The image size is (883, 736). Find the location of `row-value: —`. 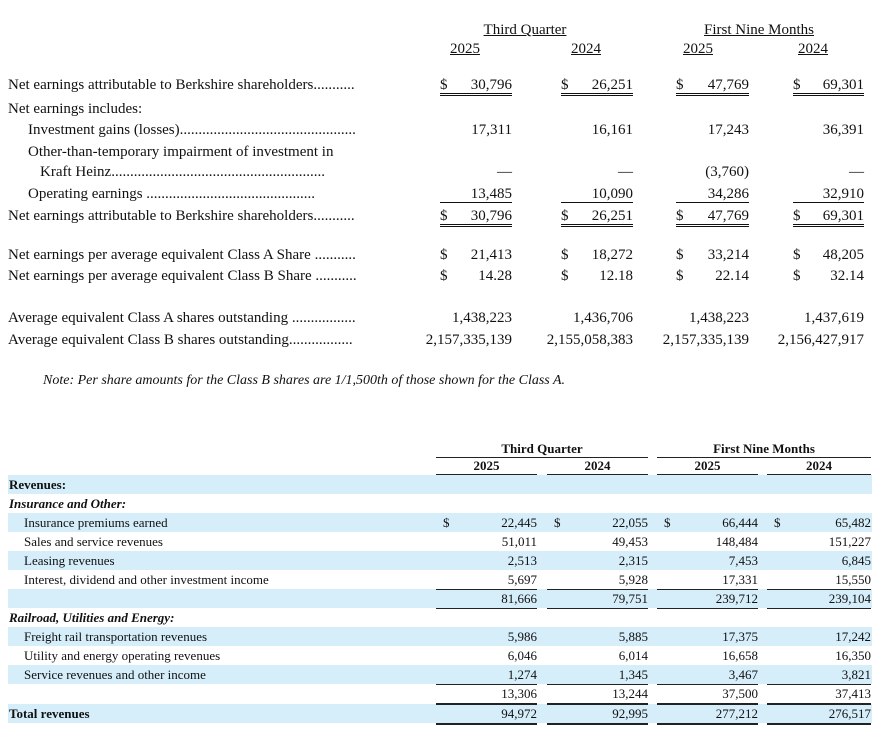

row-value: — is located at coordinates (625, 172).